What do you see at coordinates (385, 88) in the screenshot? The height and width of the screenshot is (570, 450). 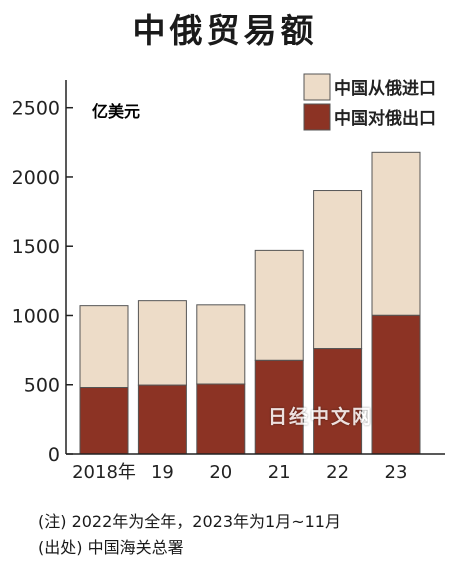 I see `legend-label-0: 中国从俄进口` at bounding box center [385, 88].